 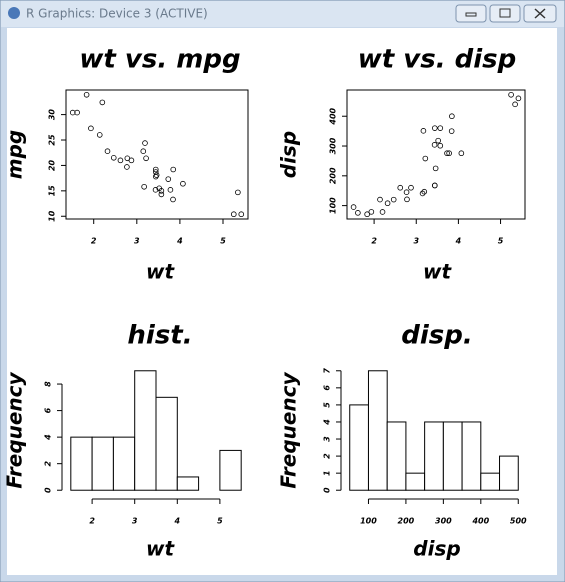 What do you see at coordinates (15, 429) in the screenshot?
I see `y-axis-label: Frequency` at bounding box center [15, 429].